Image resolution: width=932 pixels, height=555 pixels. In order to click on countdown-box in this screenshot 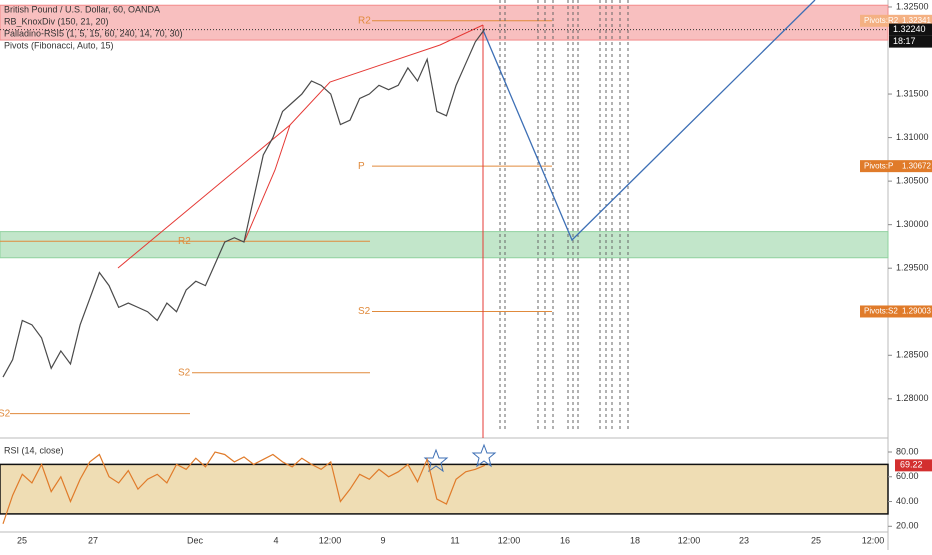, I will do `click(910, 41)`.